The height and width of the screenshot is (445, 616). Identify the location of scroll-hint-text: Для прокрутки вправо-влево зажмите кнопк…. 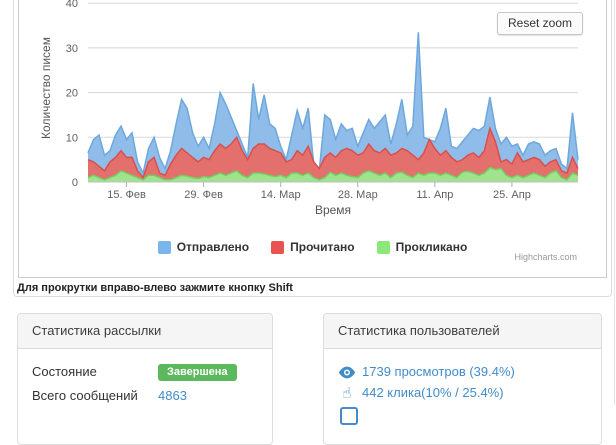
(155, 288).